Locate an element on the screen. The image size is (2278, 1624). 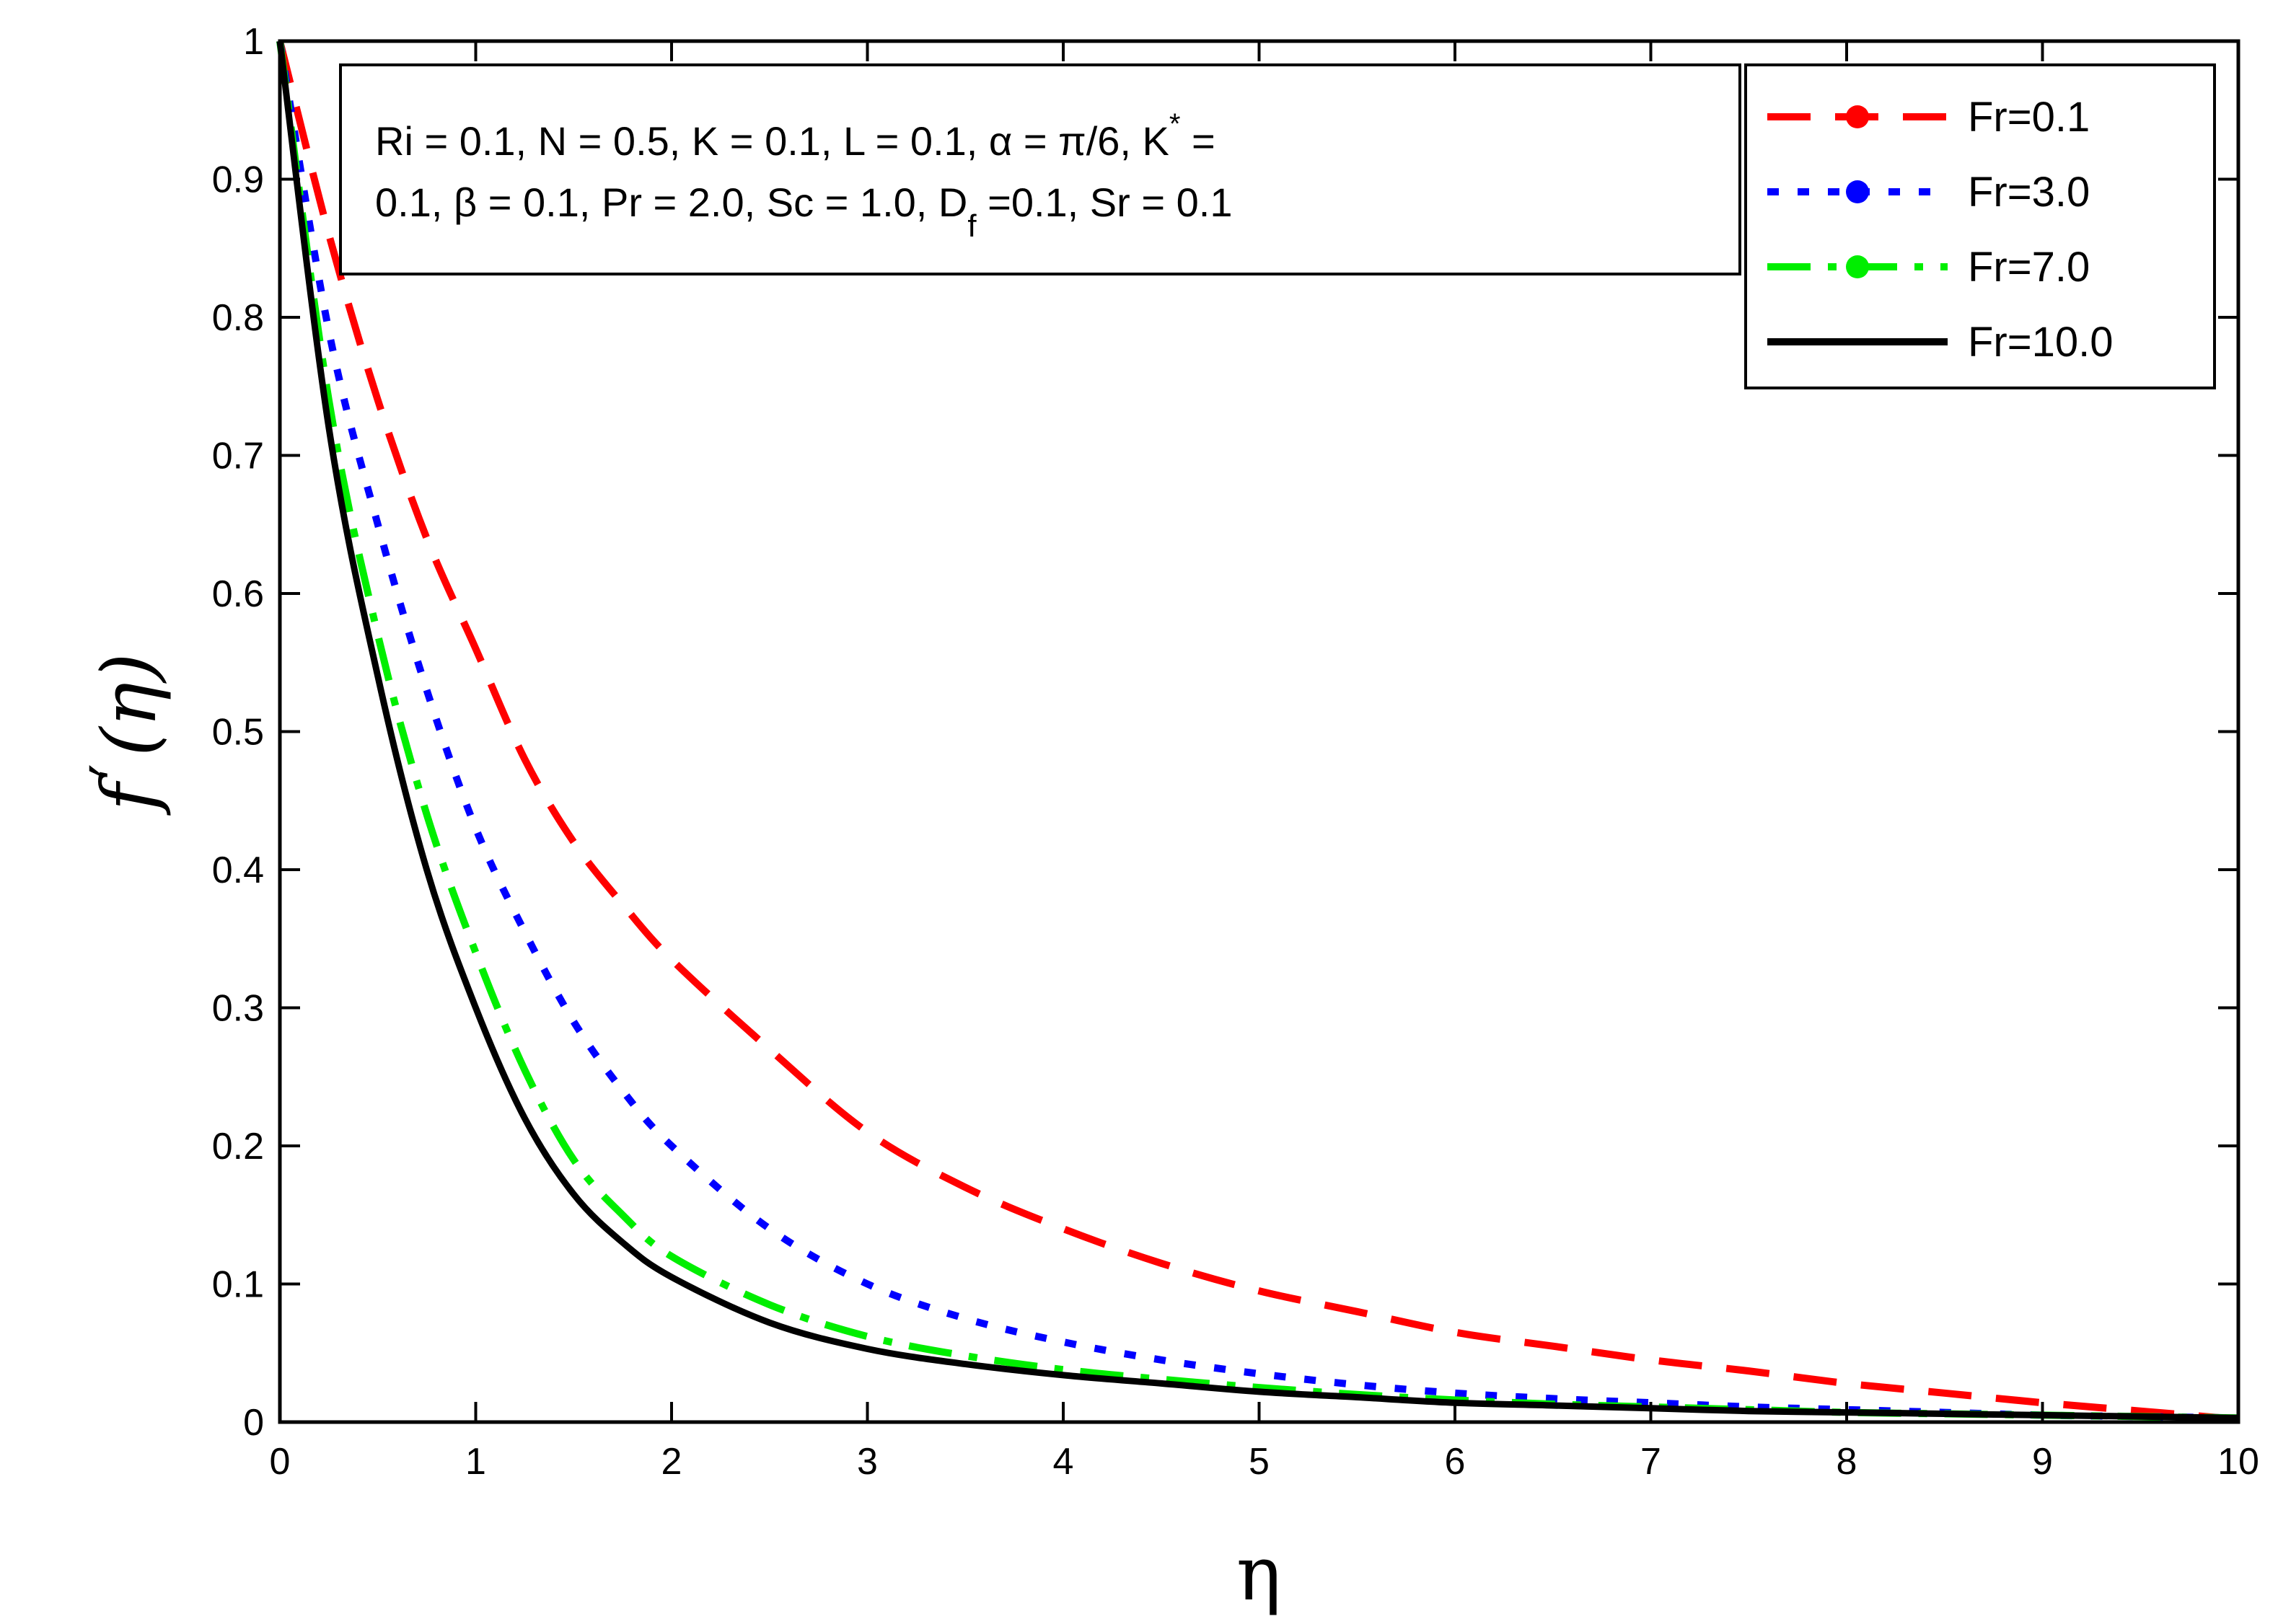
x-tick-label: 4 is located at coordinates (1063, 1462).